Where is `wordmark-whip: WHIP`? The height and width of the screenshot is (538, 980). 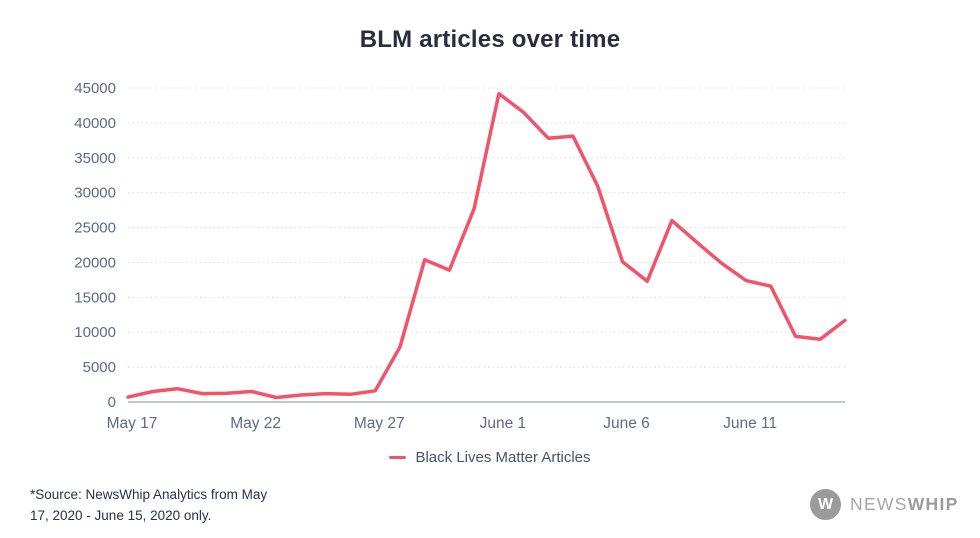 wordmark-whip: WHIP is located at coordinates (933, 504).